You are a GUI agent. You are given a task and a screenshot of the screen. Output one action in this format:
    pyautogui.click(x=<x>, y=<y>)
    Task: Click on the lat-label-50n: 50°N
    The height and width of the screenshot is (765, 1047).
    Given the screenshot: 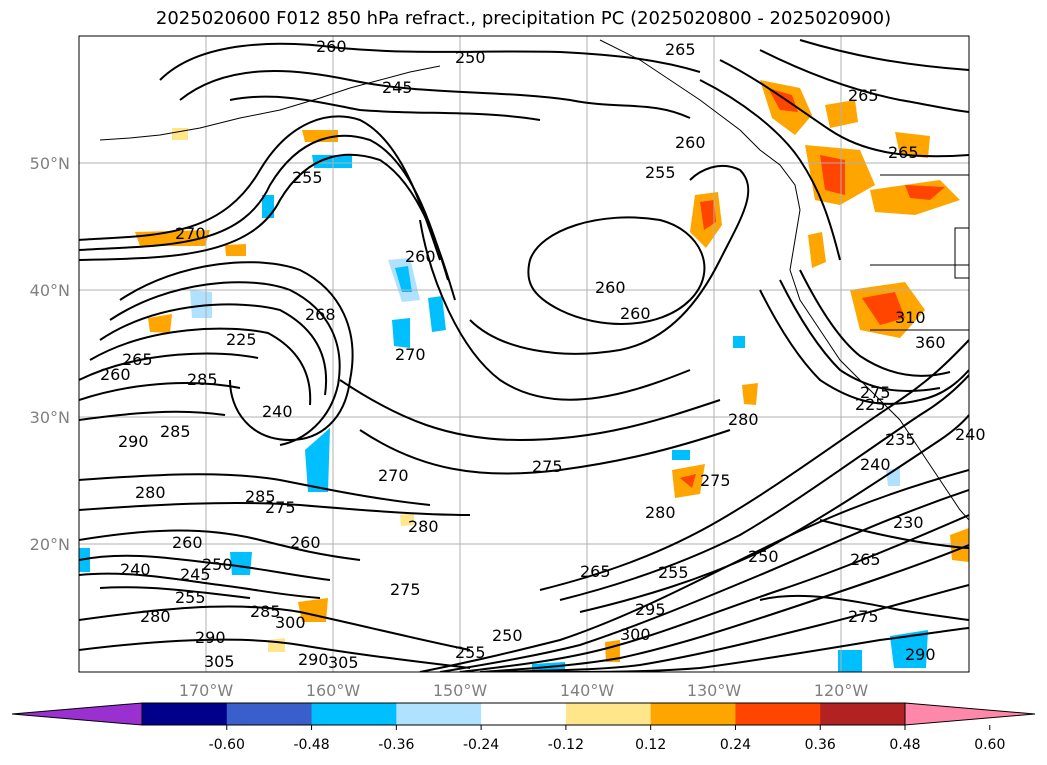 What is the action you would take?
    pyautogui.click(x=50, y=163)
    